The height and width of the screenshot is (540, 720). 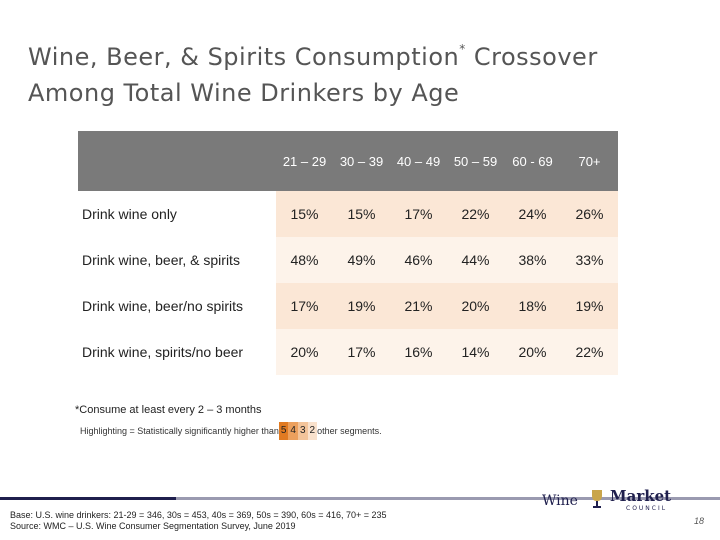 What do you see at coordinates (531, 57) in the screenshot?
I see `title-line1-part2: Crossover` at bounding box center [531, 57].